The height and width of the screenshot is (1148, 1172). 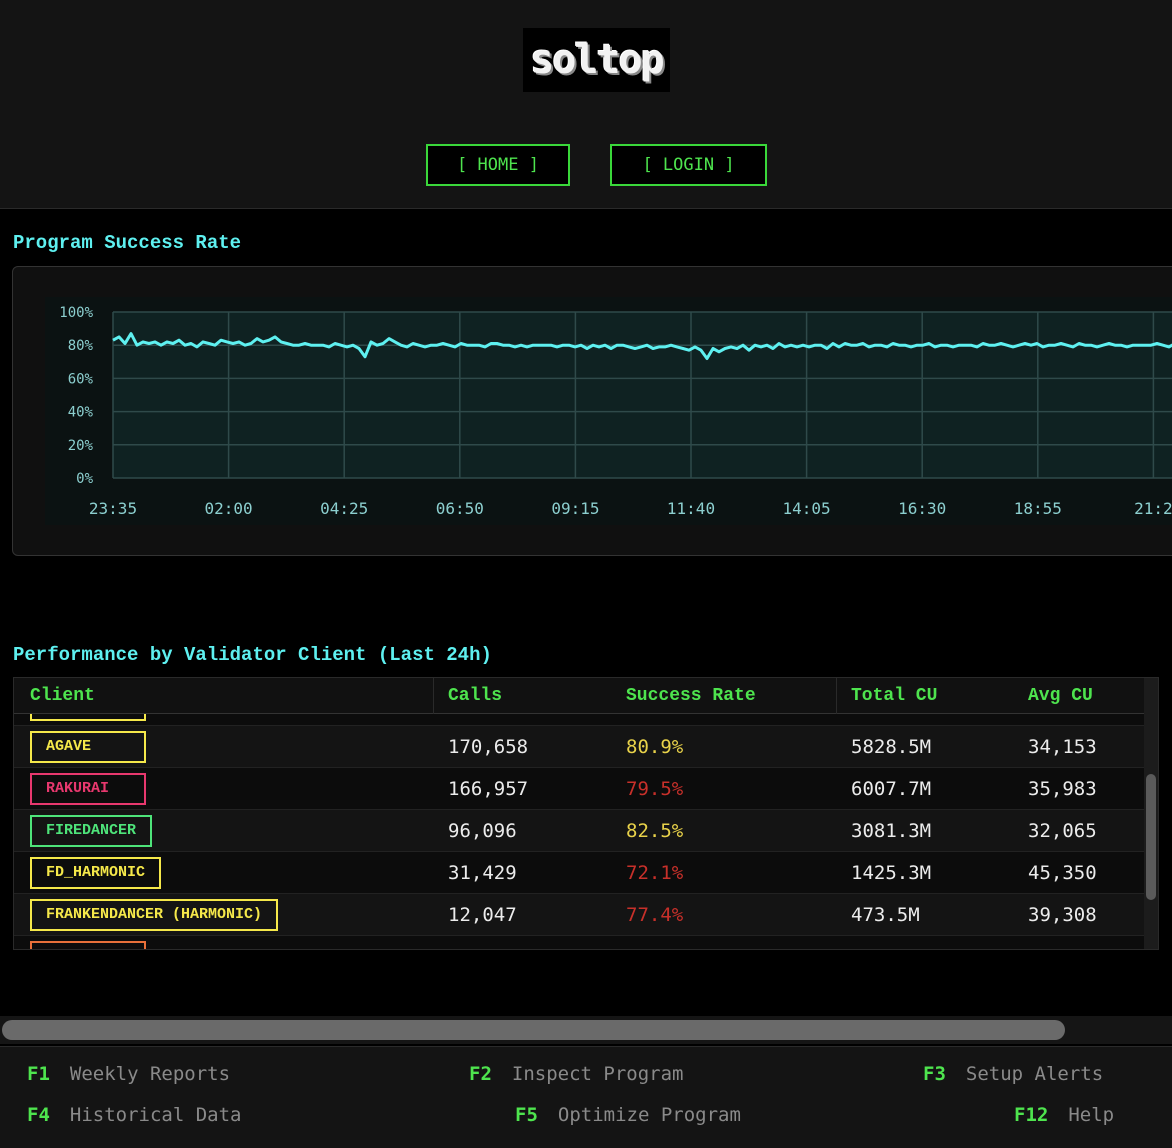 I want to click on table-vertical-scrollbar, so click(x=1151, y=813).